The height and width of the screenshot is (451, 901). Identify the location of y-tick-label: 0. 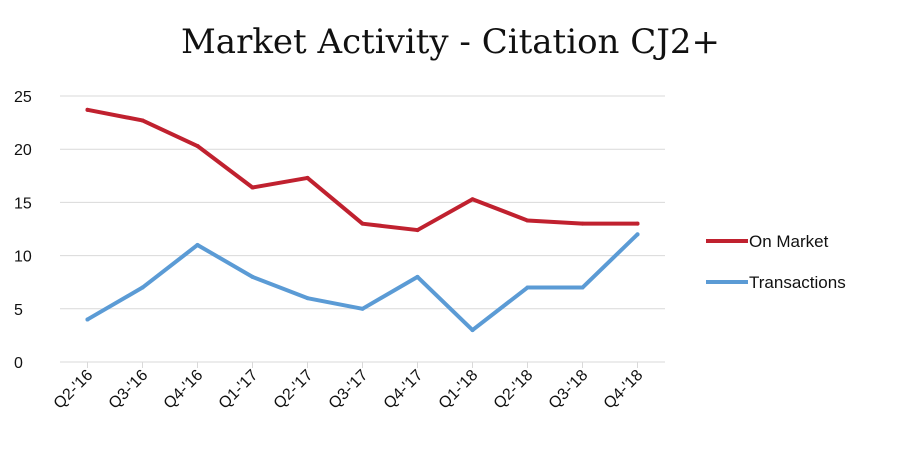
(18, 363).